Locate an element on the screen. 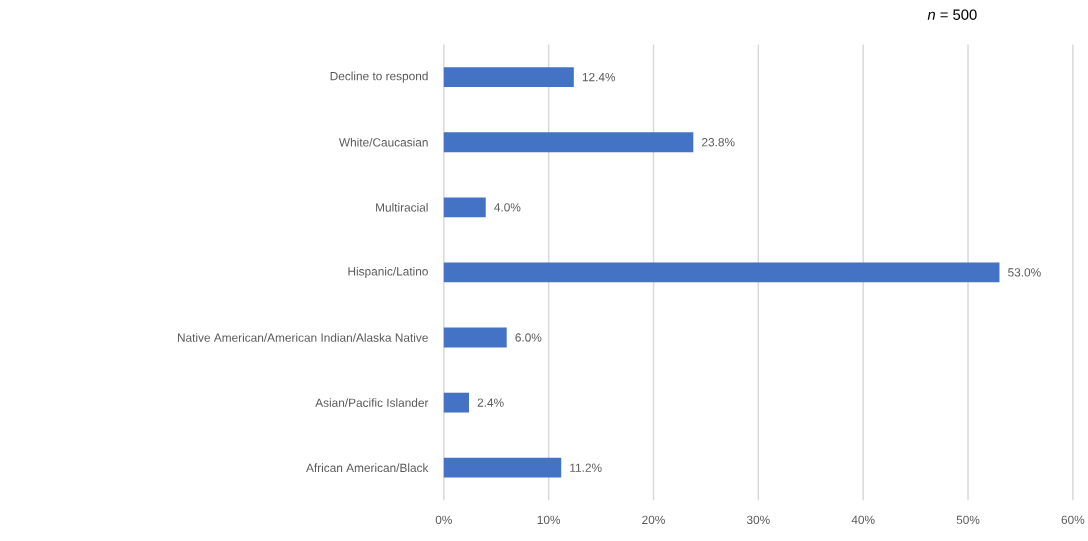  x-tick-label: 0% is located at coordinates (443, 520).